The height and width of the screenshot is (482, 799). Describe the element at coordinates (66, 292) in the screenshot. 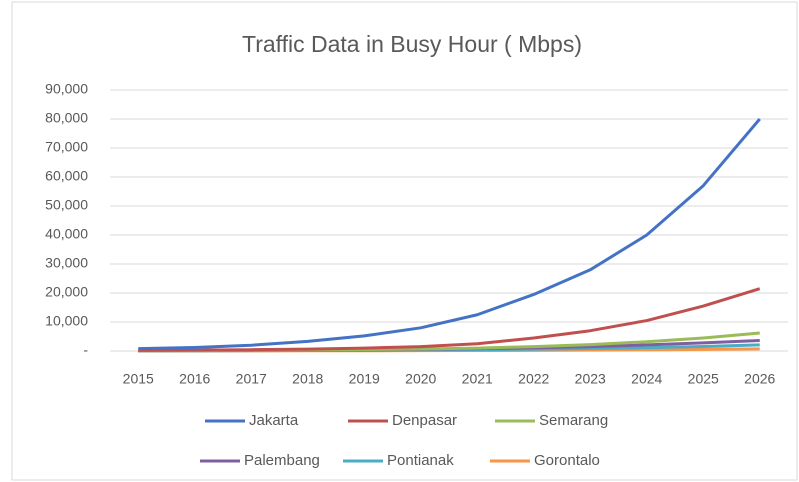

I see `y-tick-label: 20,000` at that location.